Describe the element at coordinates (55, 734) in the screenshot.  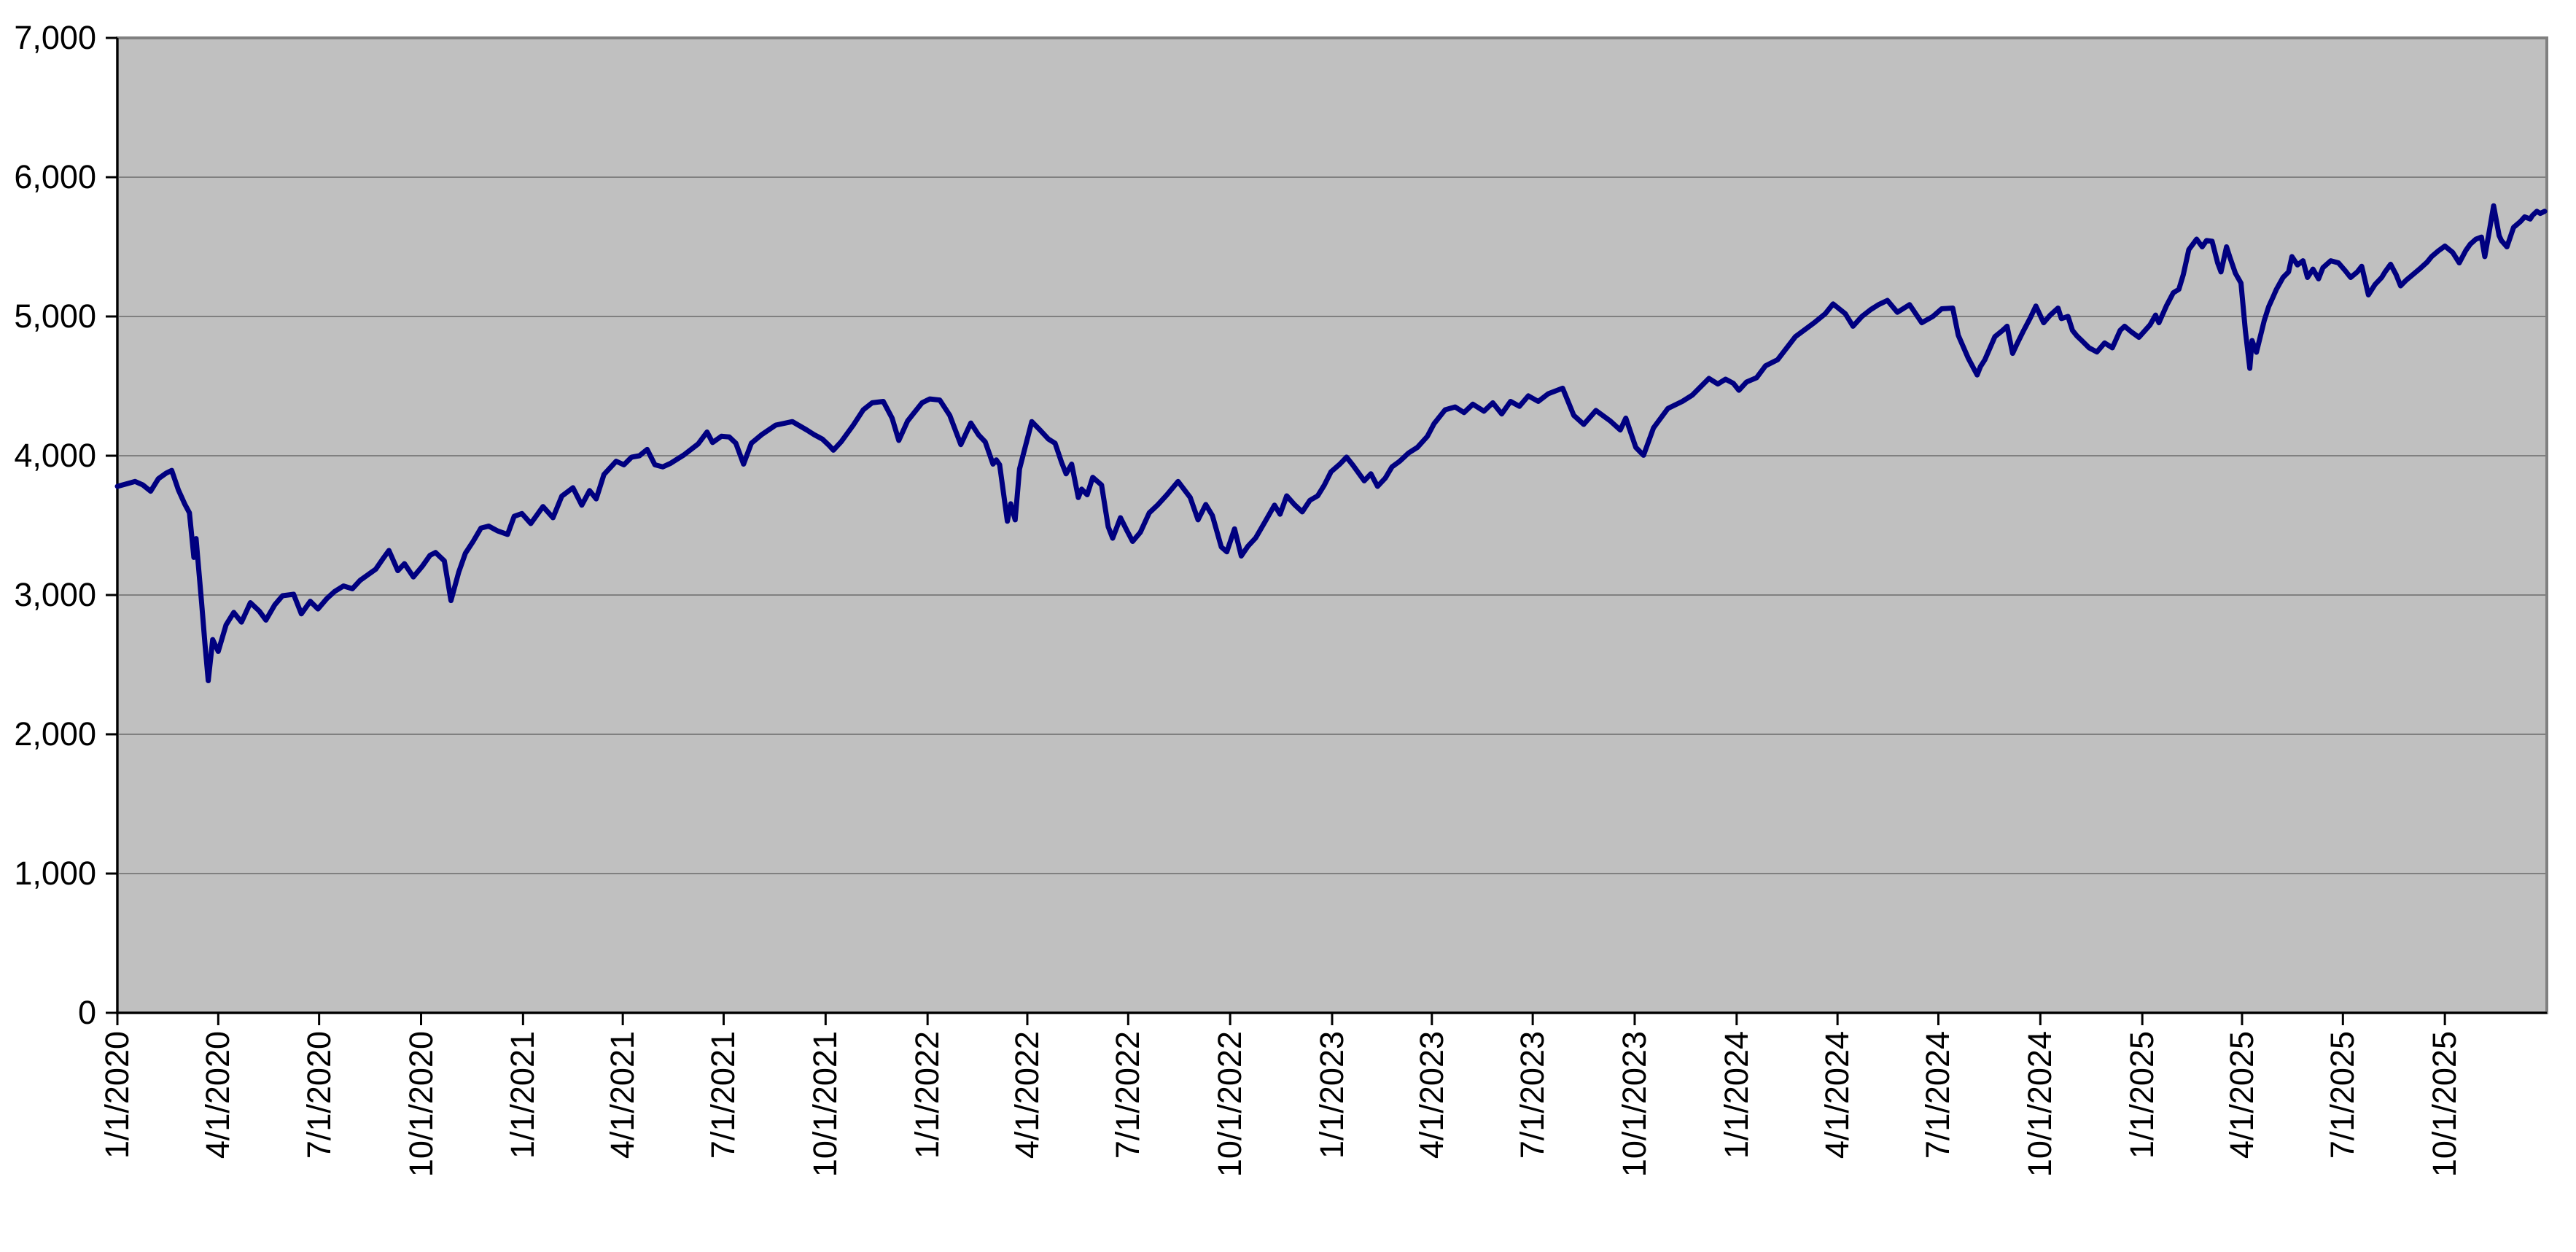
I see `y-axis-label: 2,000` at that location.